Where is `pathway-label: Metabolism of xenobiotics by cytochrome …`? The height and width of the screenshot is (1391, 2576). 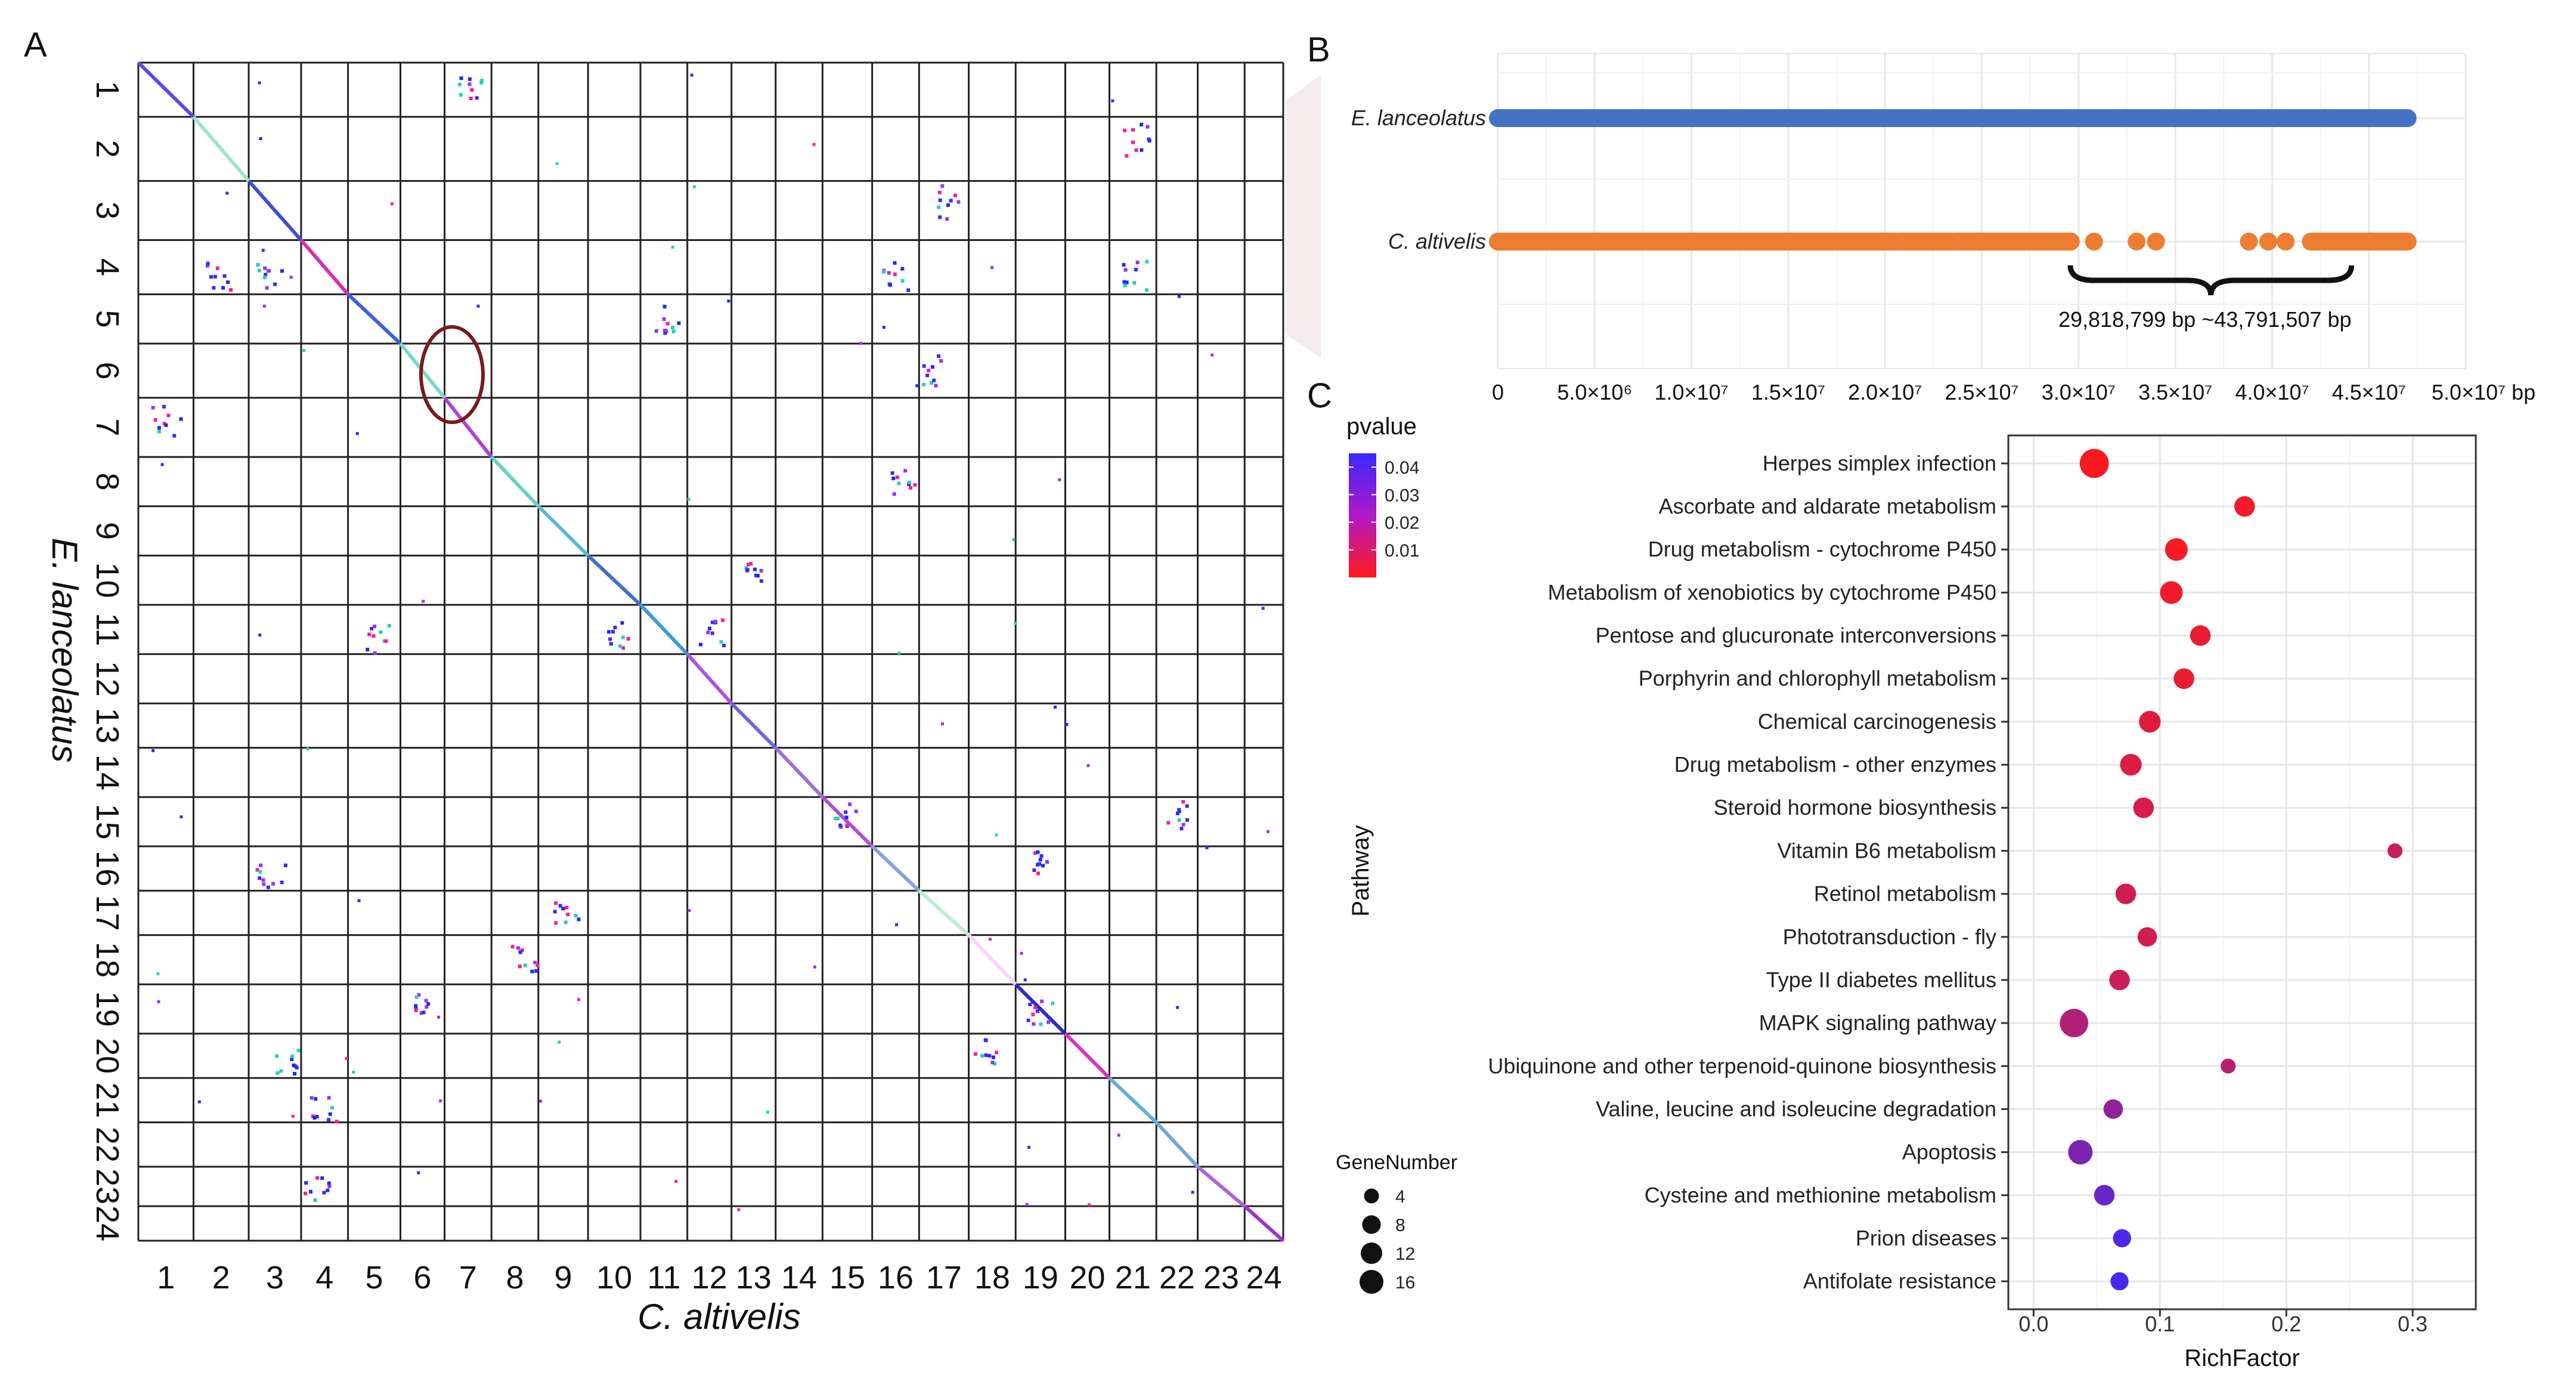
pathway-label: Metabolism of xenobiotics by cytochrome … is located at coordinates (1772, 592).